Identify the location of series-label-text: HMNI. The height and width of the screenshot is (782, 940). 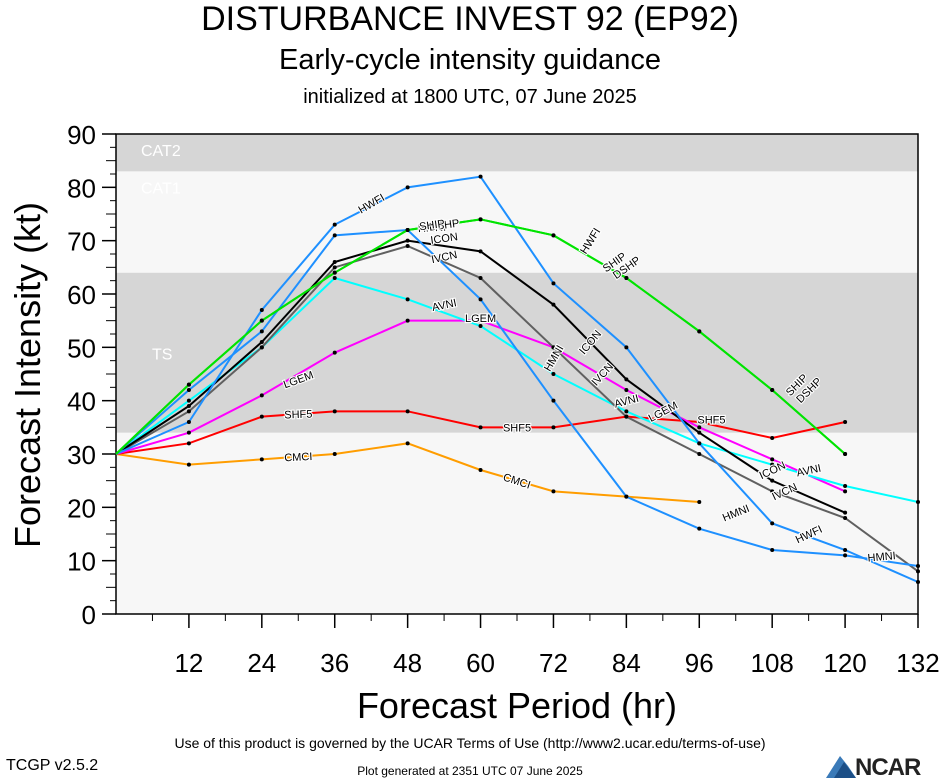
(432, 228).